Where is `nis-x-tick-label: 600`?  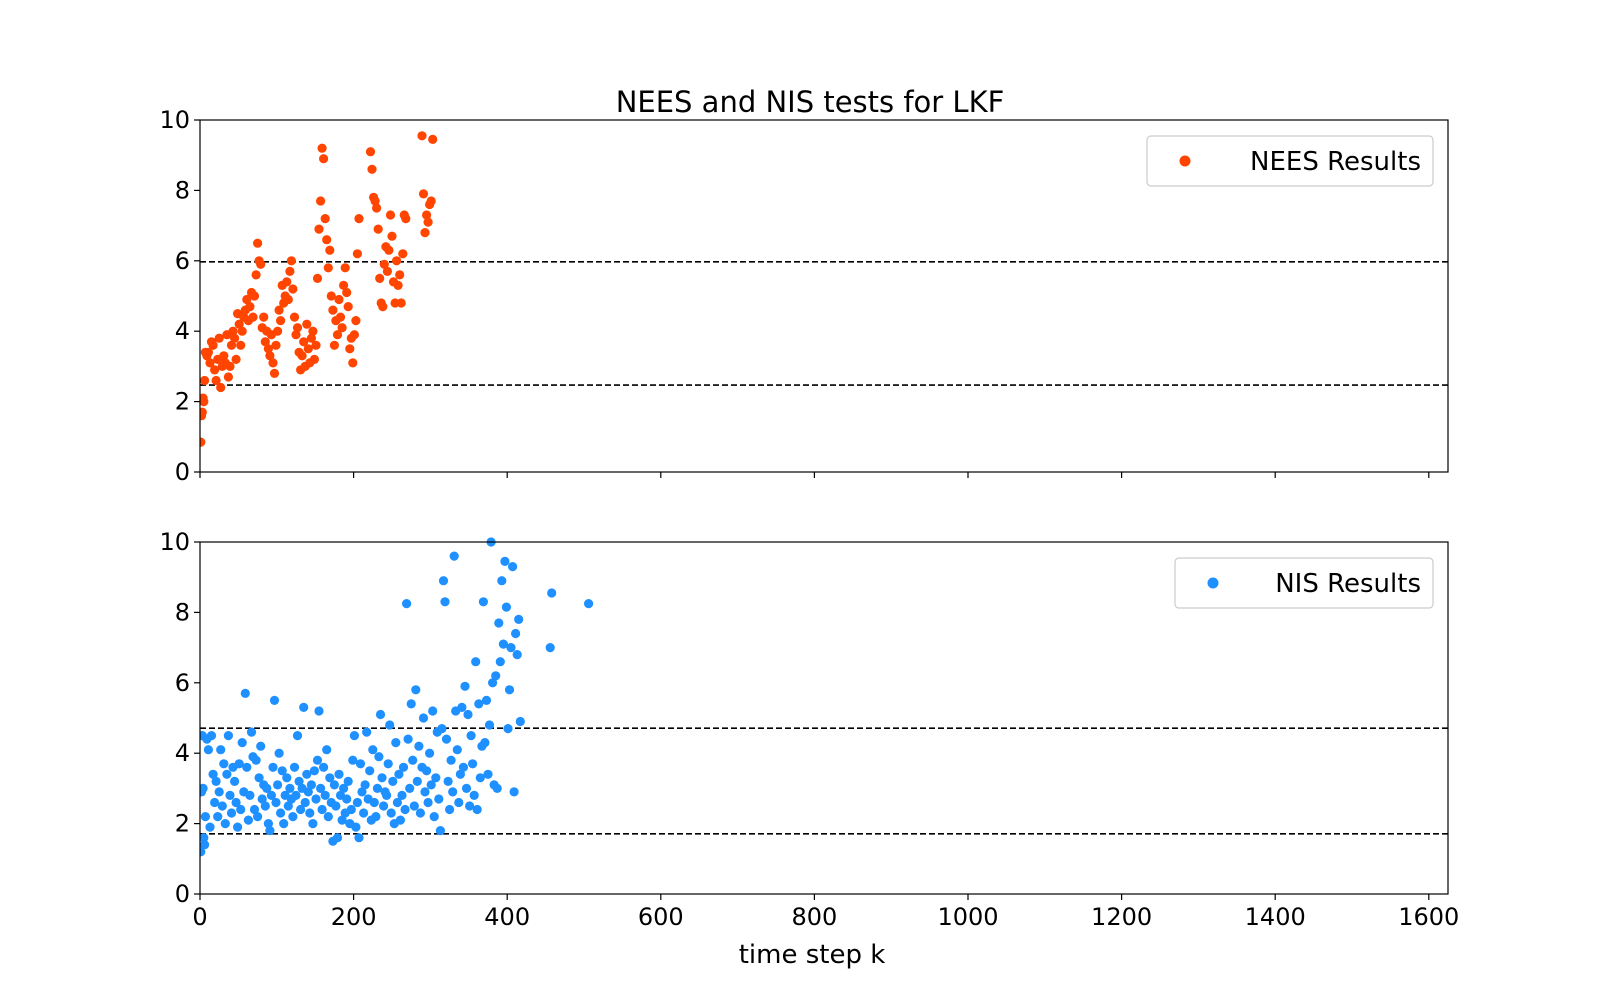 nis-x-tick-label: 600 is located at coordinates (661, 917).